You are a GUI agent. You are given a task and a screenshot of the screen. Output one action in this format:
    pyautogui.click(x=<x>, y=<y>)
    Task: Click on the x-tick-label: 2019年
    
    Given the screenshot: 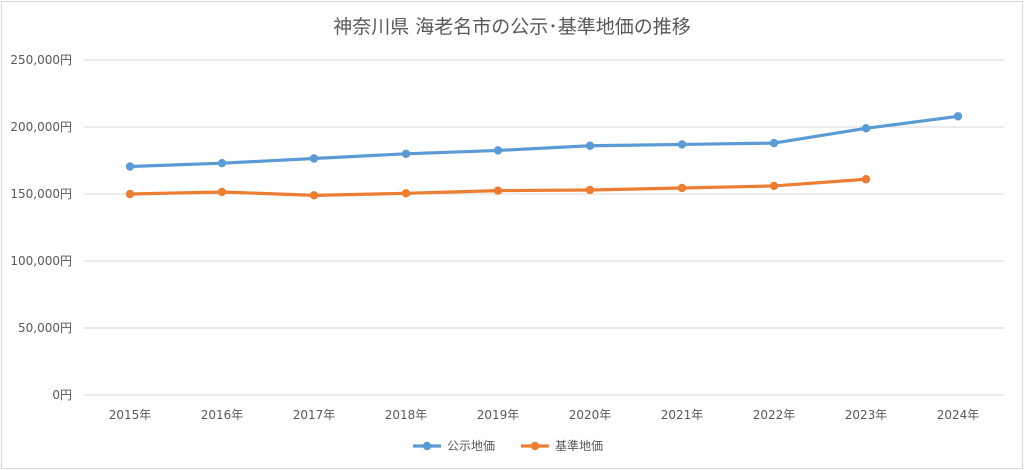 What is the action you would take?
    pyautogui.click(x=498, y=415)
    